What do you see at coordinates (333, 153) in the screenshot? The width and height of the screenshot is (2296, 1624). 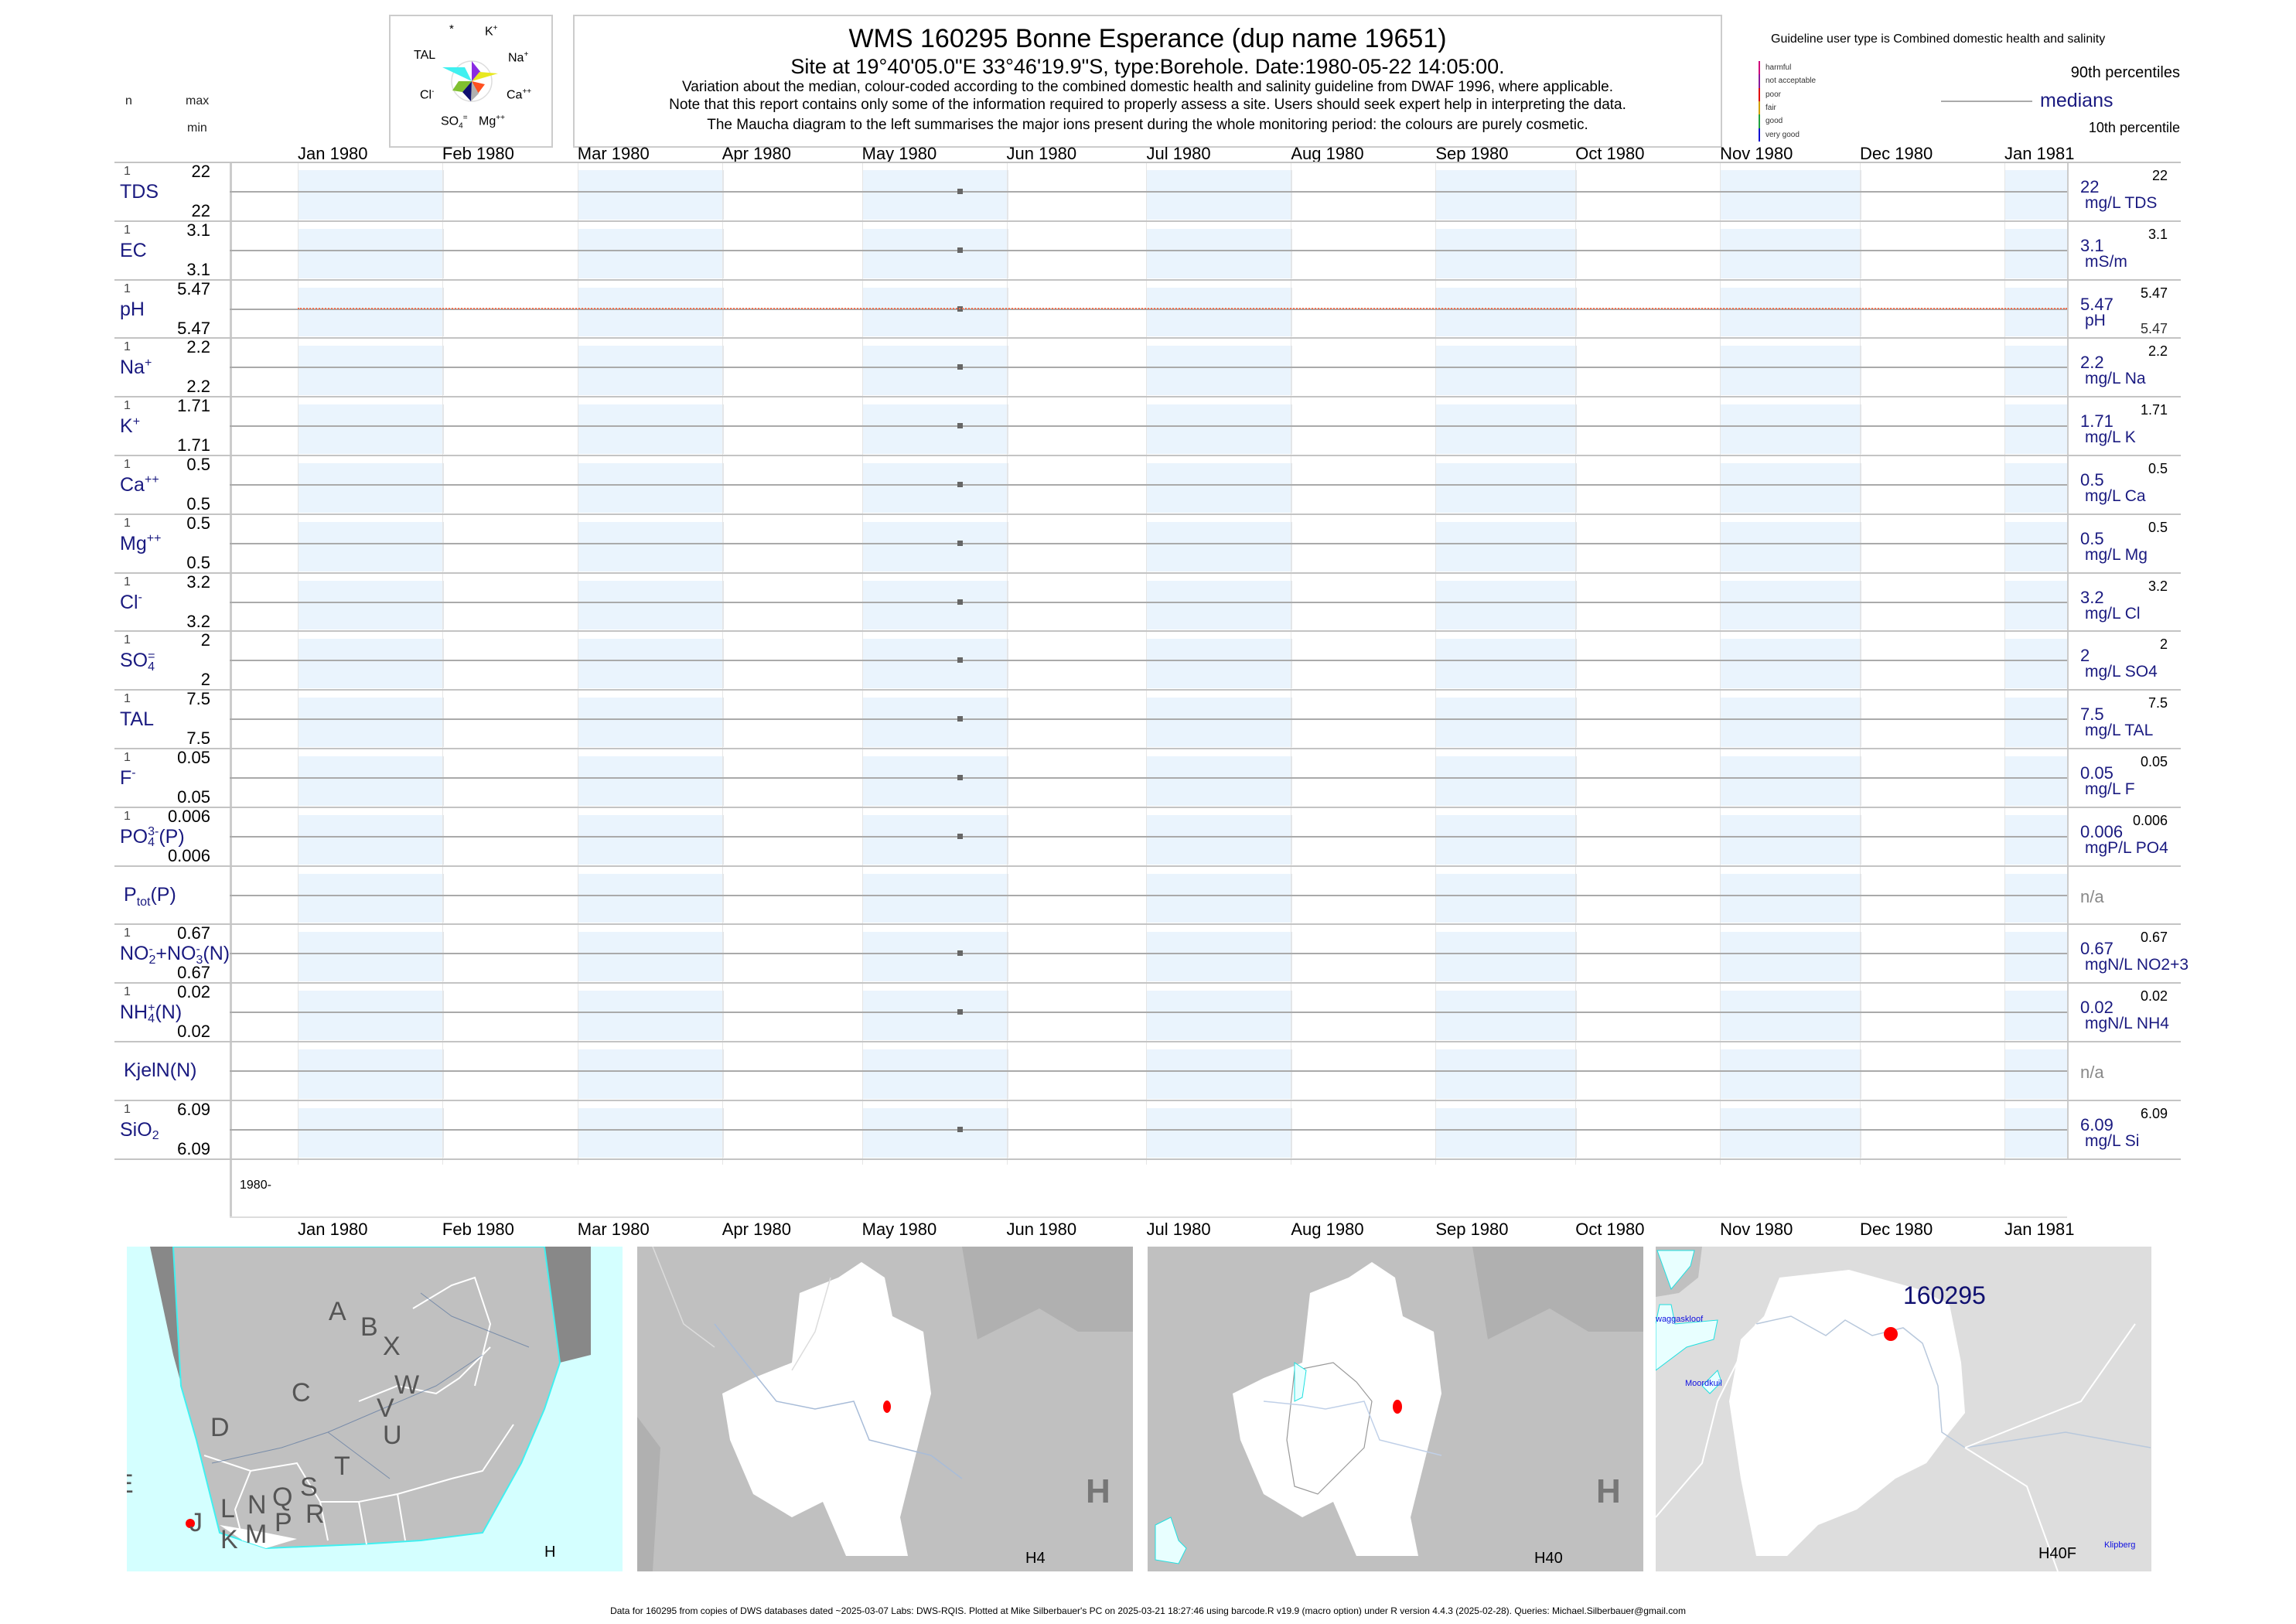 I see `top-axis-label: Jan 1980` at bounding box center [333, 153].